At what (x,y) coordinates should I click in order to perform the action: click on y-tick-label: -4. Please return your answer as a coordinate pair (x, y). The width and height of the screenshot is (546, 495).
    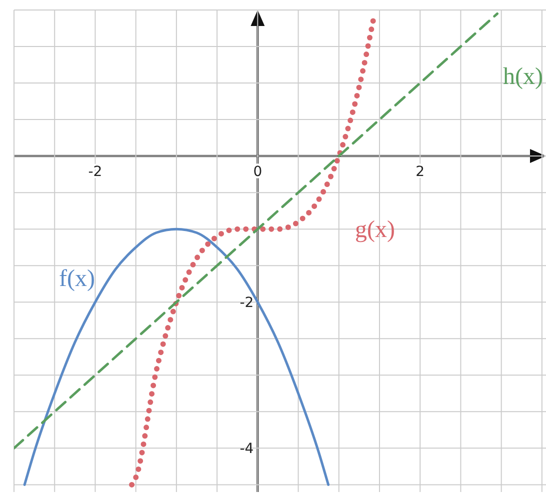
    Looking at the image, I should click on (247, 449).